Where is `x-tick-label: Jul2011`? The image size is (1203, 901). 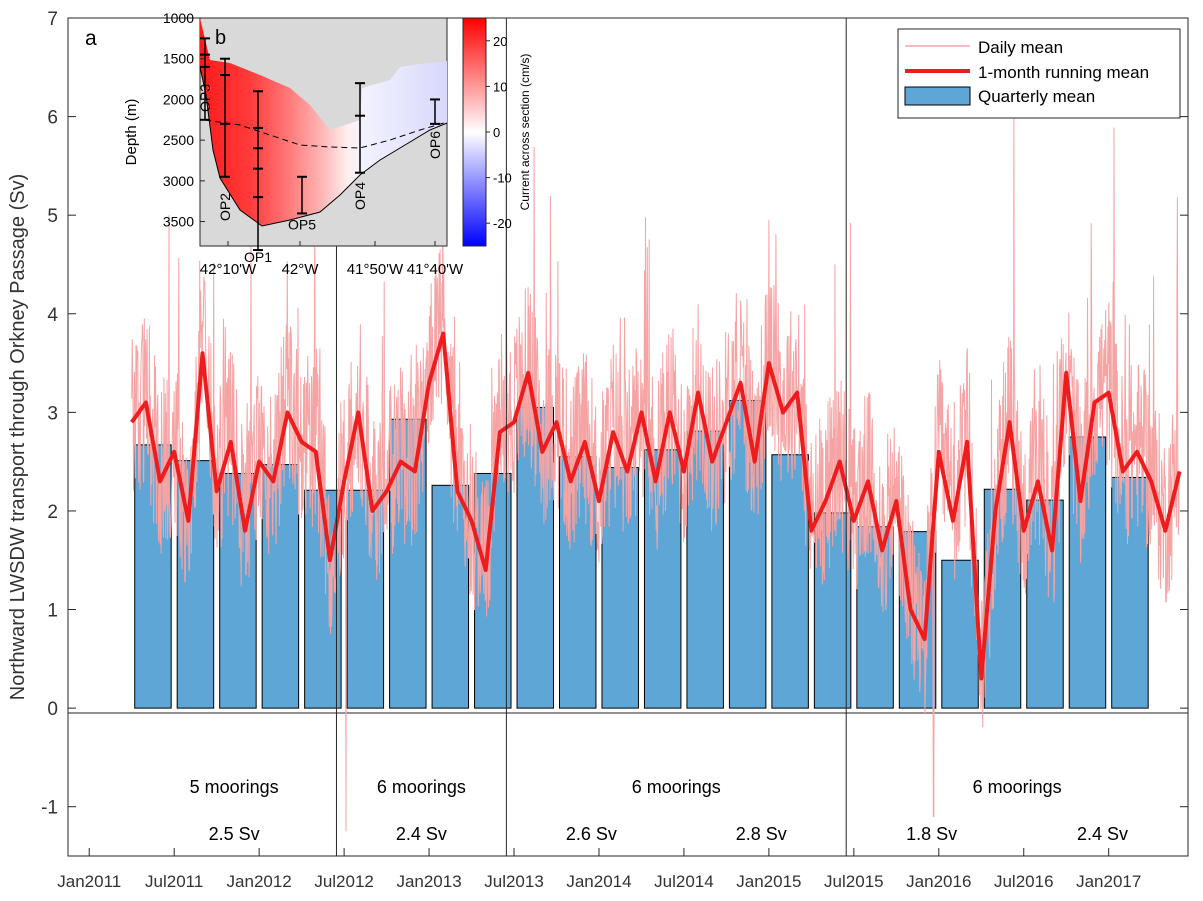 x-tick-label: Jul2011 is located at coordinates (174, 881).